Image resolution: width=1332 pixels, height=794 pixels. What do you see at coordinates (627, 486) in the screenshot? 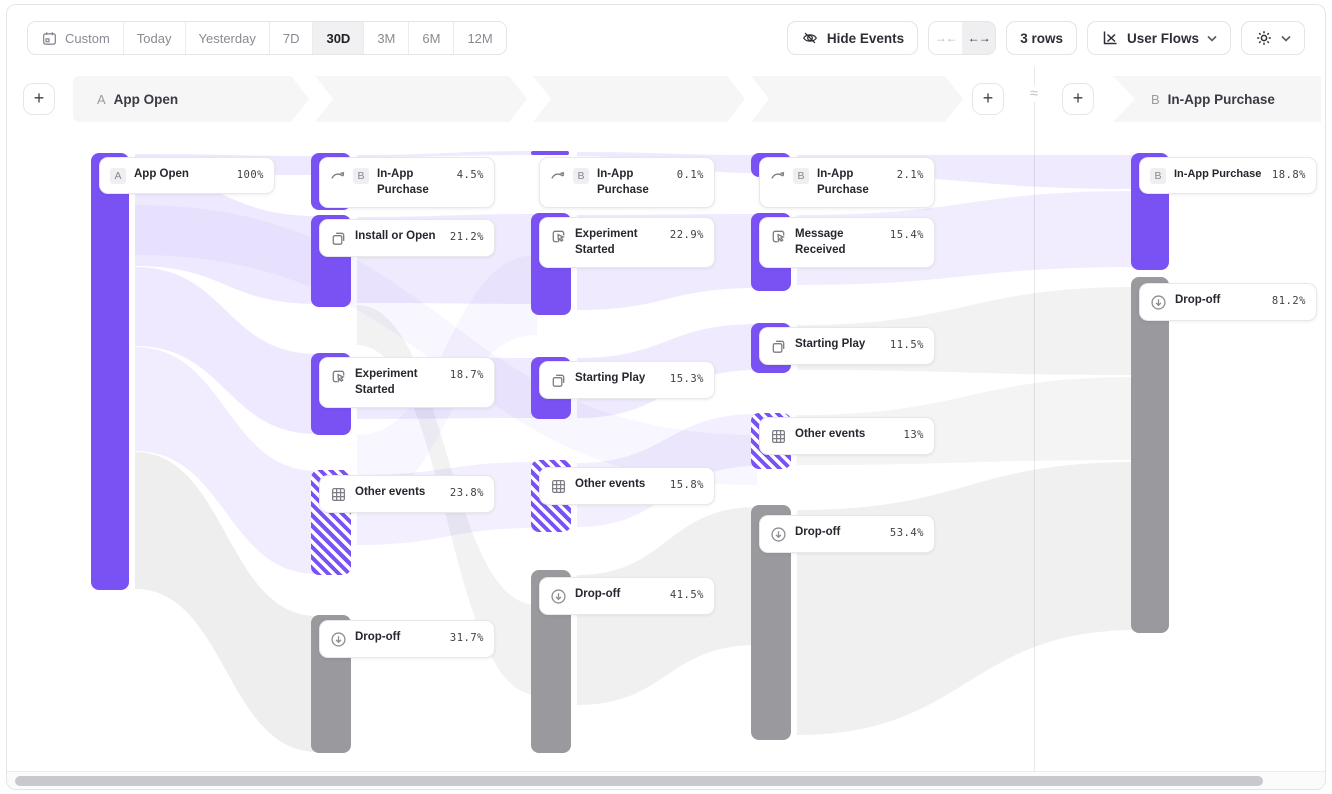
I see `node-card-other-events: Other events 15.8%` at bounding box center [627, 486].